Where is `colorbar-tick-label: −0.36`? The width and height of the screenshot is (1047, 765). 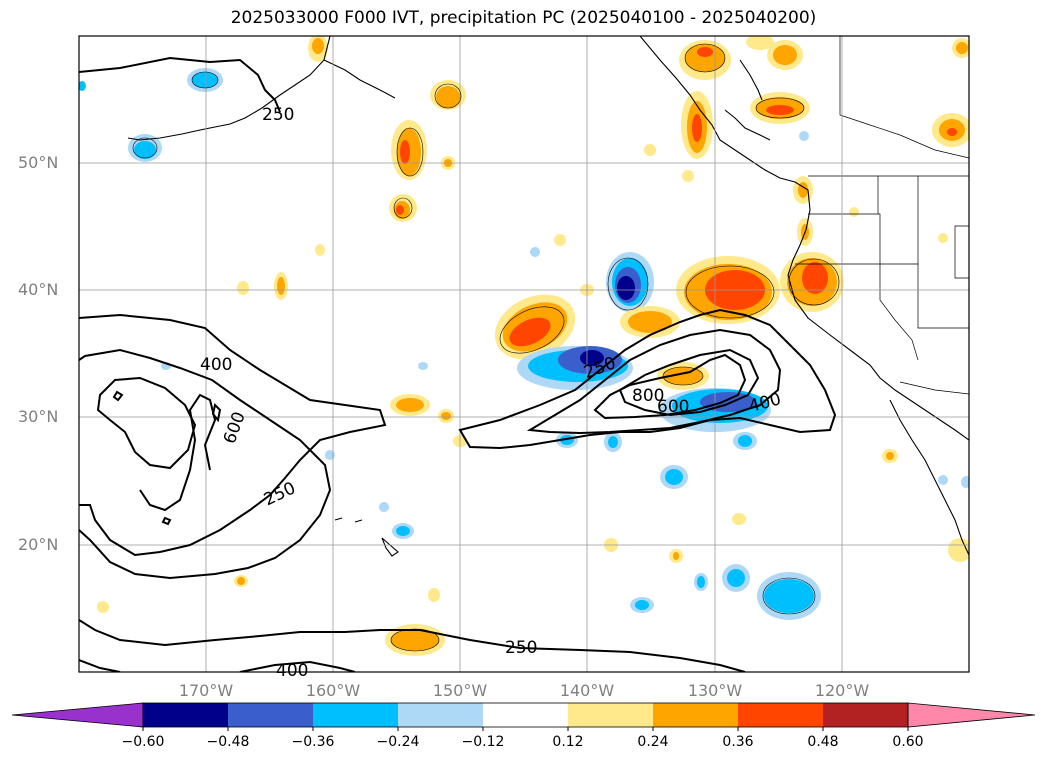
colorbar-tick-label: −0.36 is located at coordinates (313, 742).